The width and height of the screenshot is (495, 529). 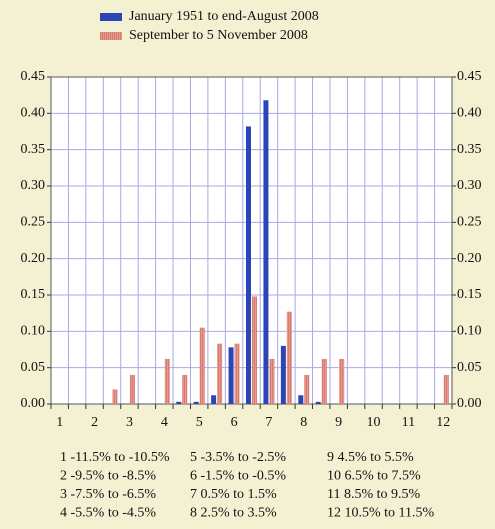 I want to click on x-tick-label: 2, so click(x=94, y=422).